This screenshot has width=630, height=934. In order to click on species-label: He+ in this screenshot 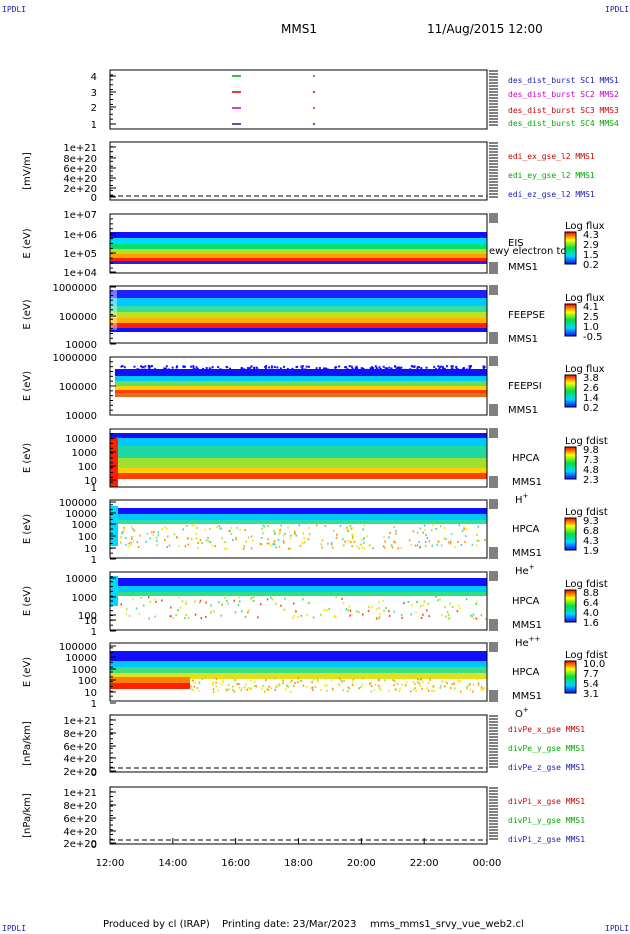, I will do `click(525, 570)`.